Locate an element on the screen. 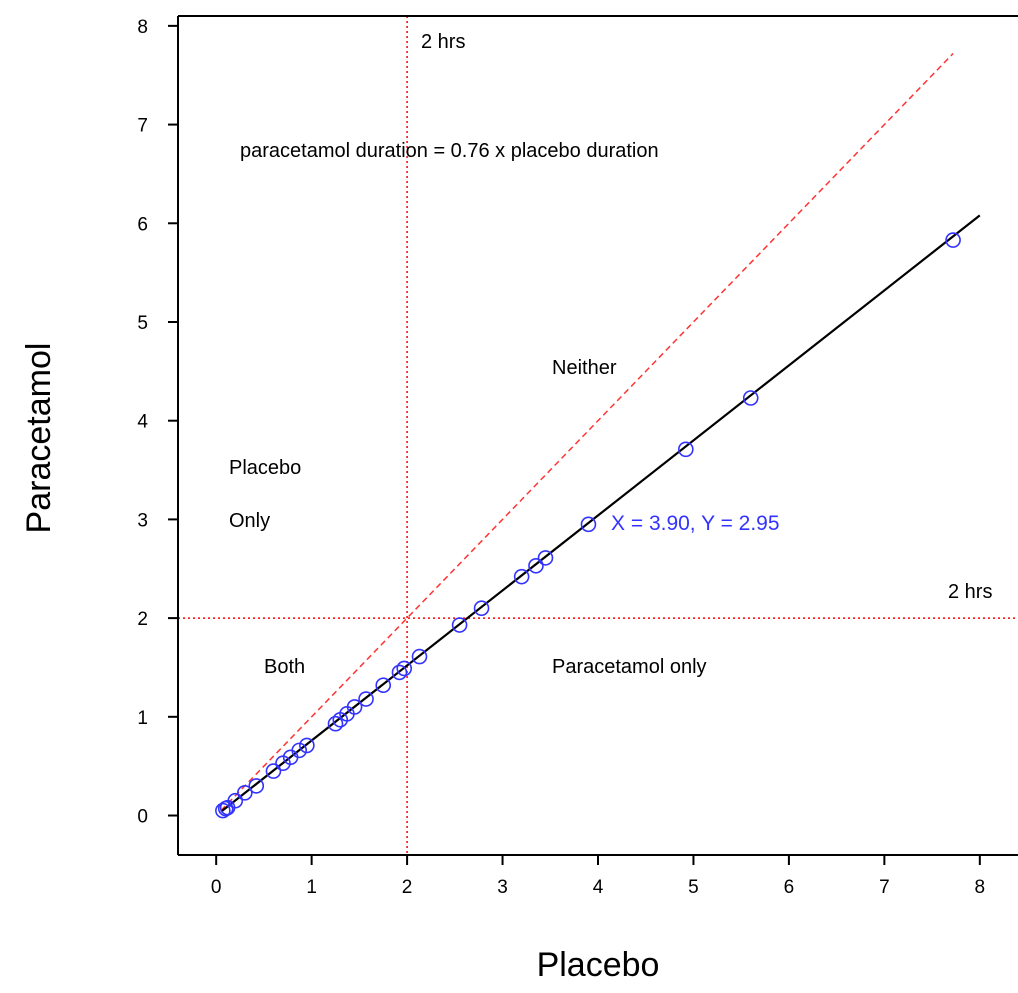 This screenshot has height=993, width=1018. x-tick-label: 7 is located at coordinates (884, 887).